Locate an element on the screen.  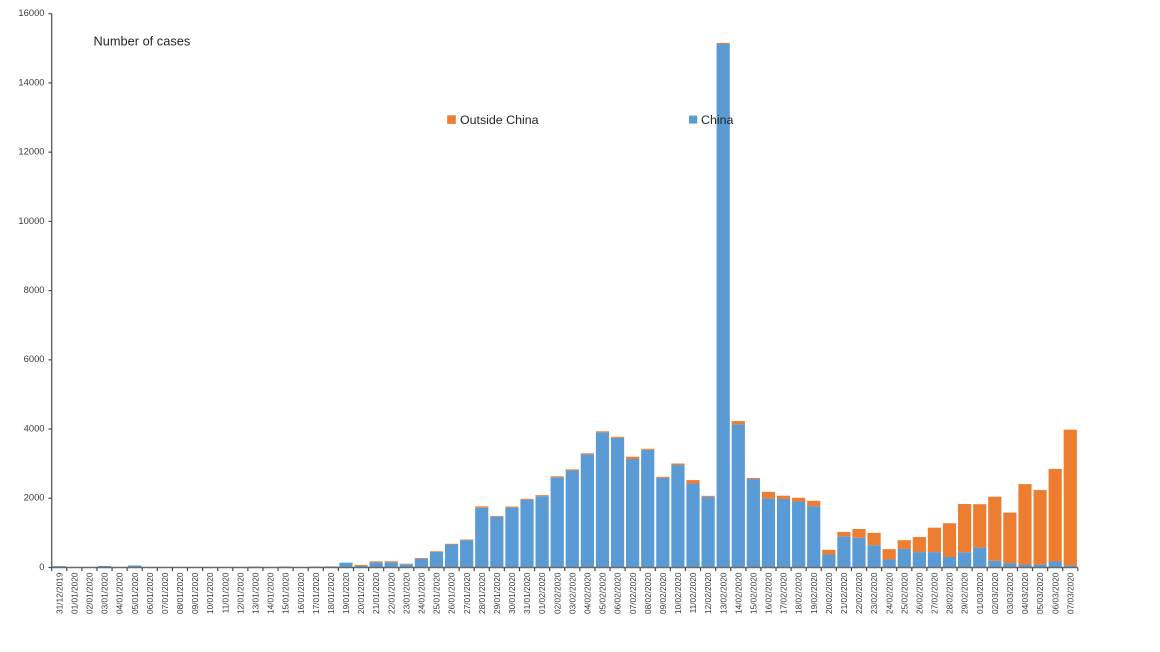
svg-text: 18/02/2020 is located at coordinates (799, 593).